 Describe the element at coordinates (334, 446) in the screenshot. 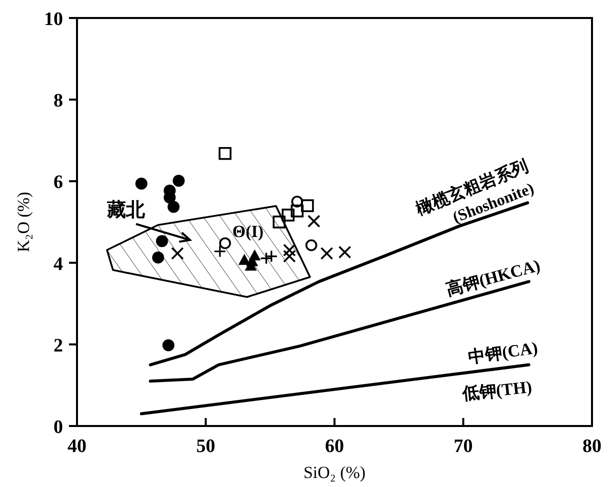

I see `x-tick-label: 60` at that location.